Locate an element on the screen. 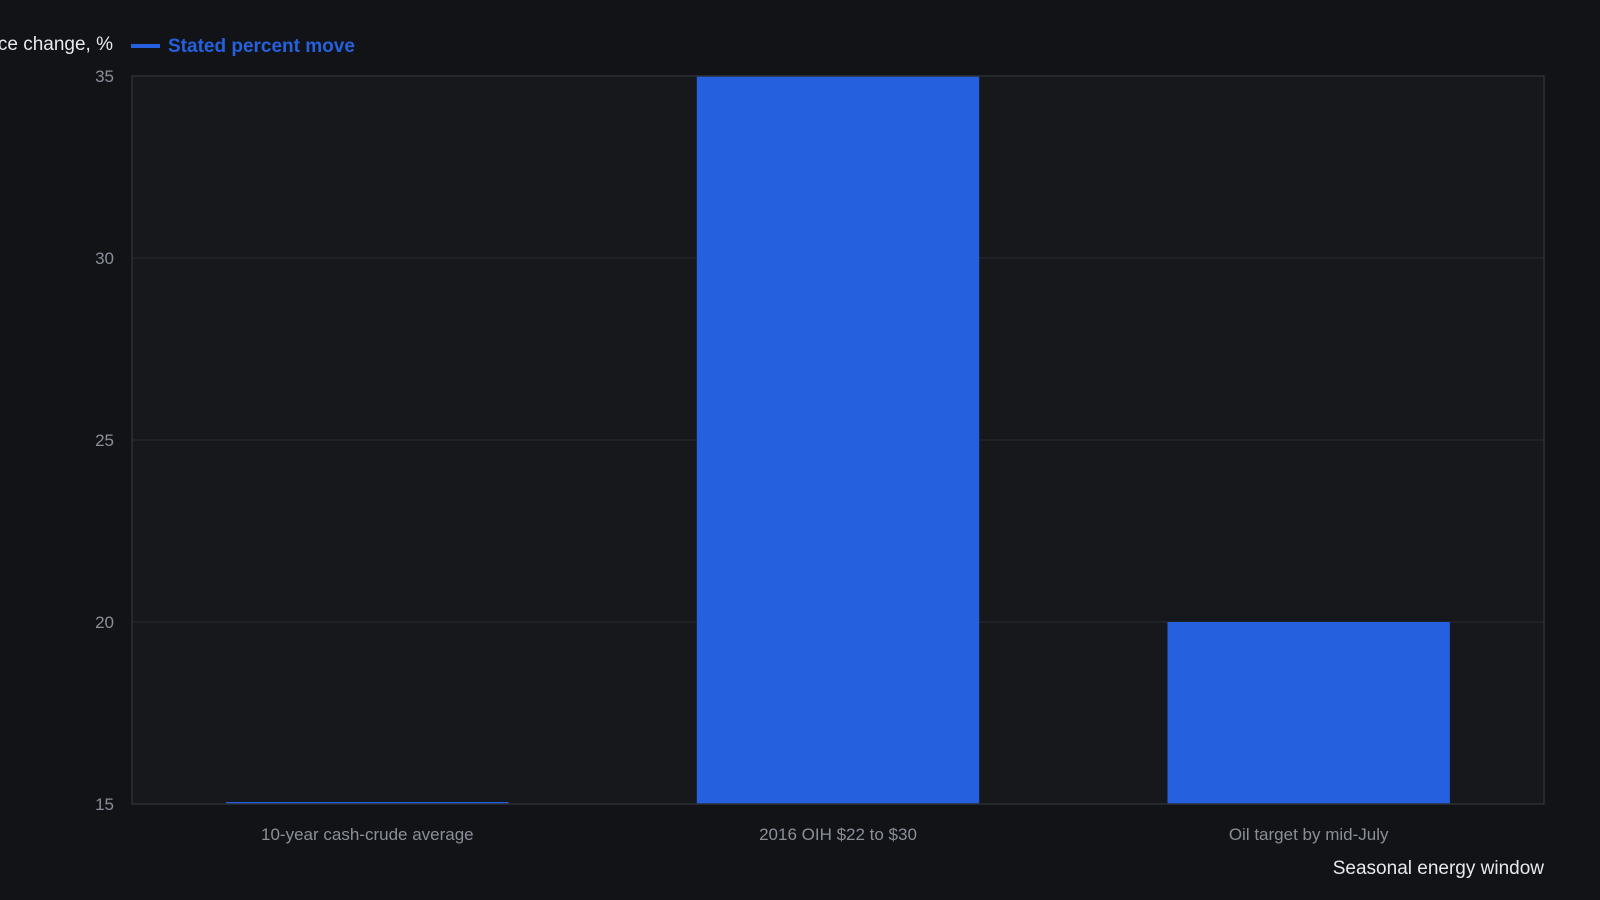 The height and width of the screenshot is (900, 1600). y-axis-title: Price change, % is located at coordinates (56, 44).